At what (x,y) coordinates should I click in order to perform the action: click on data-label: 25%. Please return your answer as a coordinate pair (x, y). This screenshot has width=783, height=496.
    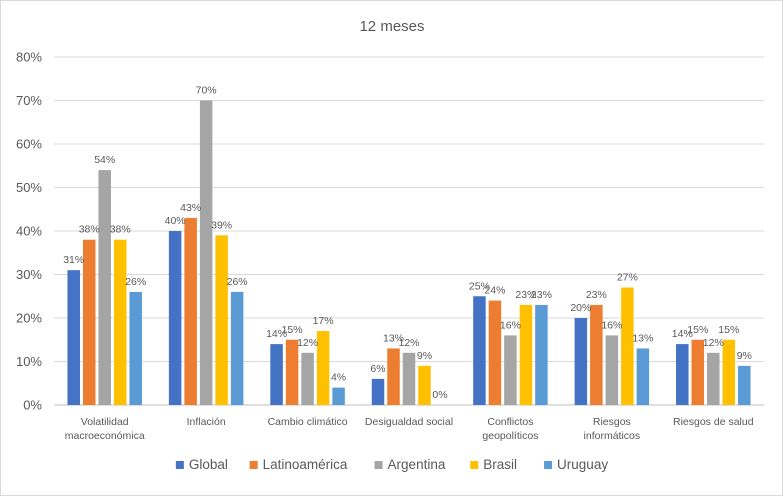
    Looking at the image, I should click on (479, 286).